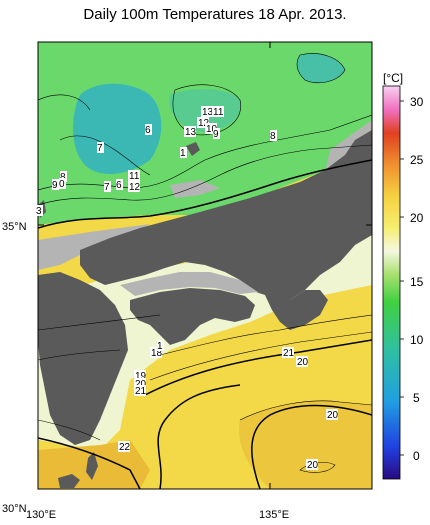  What do you see at coordinates (416, 398) in the screenshot?
I see `colorbar-tick: 5` at bounding box center [416, 398].